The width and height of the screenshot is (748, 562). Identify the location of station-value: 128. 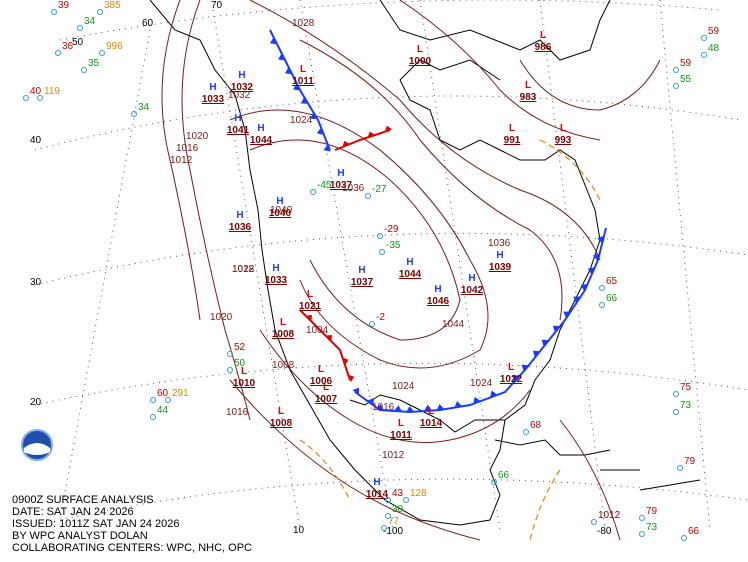
(418, 493).